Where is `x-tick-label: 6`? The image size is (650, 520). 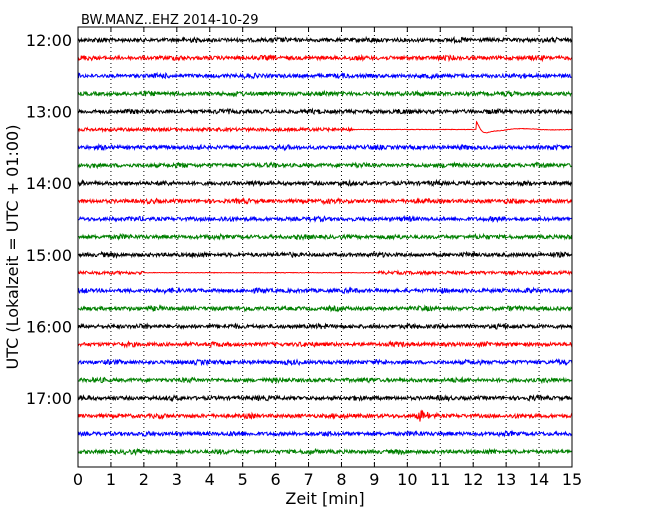
x-tick-label: 6 is located at coordinates (276, 479).